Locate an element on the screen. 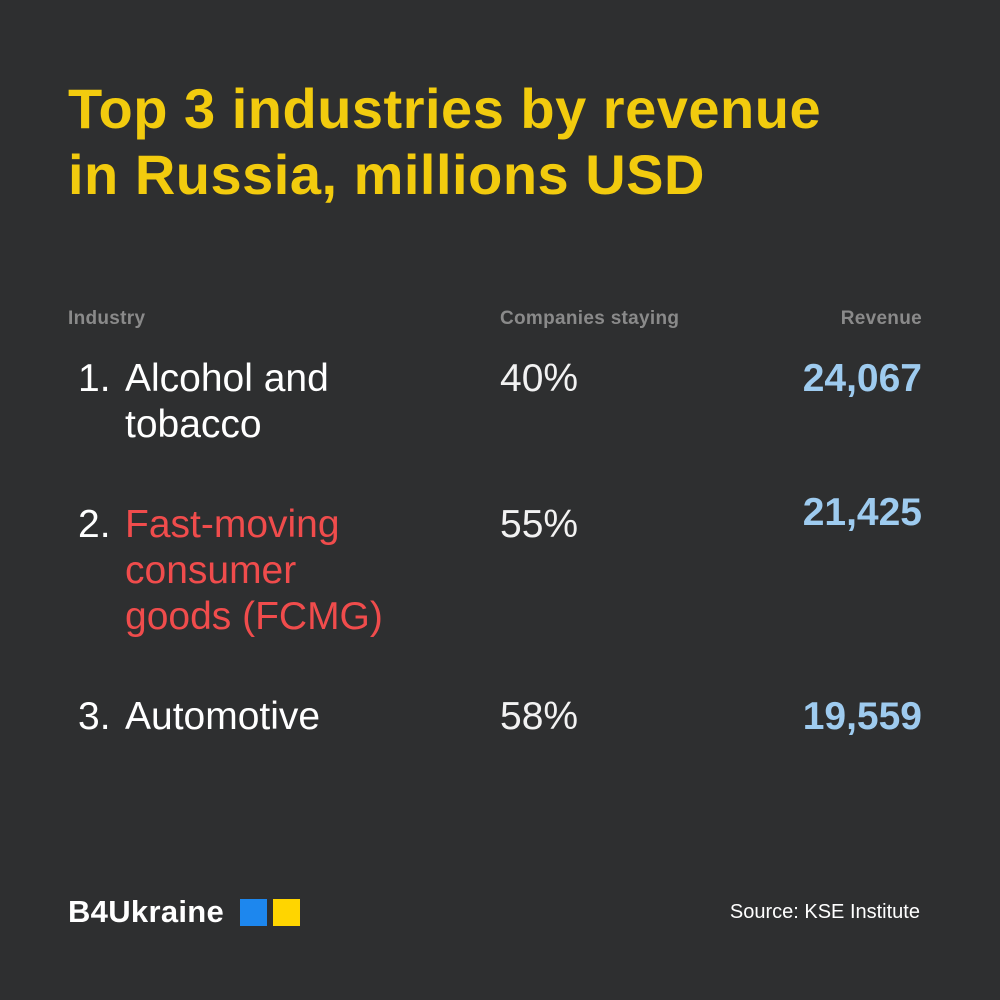  b4ukraine-logo: B4Ukraine is located at coordinates (184, 912).